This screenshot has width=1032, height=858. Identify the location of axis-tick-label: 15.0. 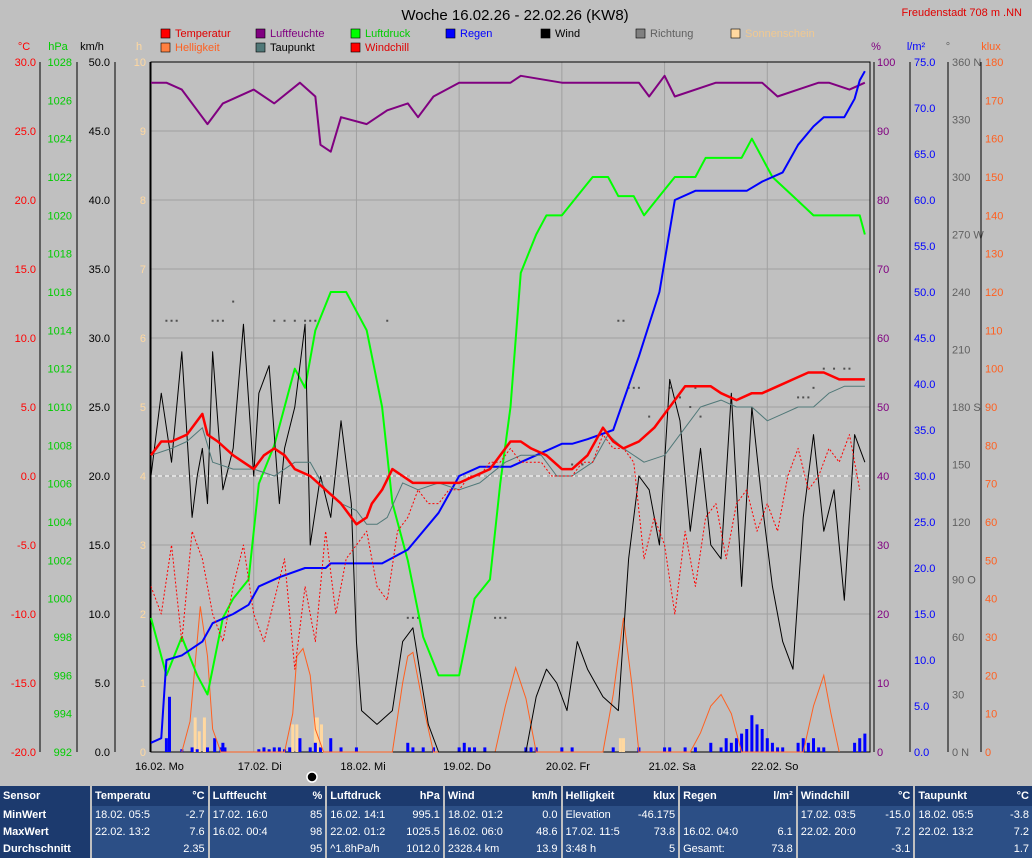
(99, 546).